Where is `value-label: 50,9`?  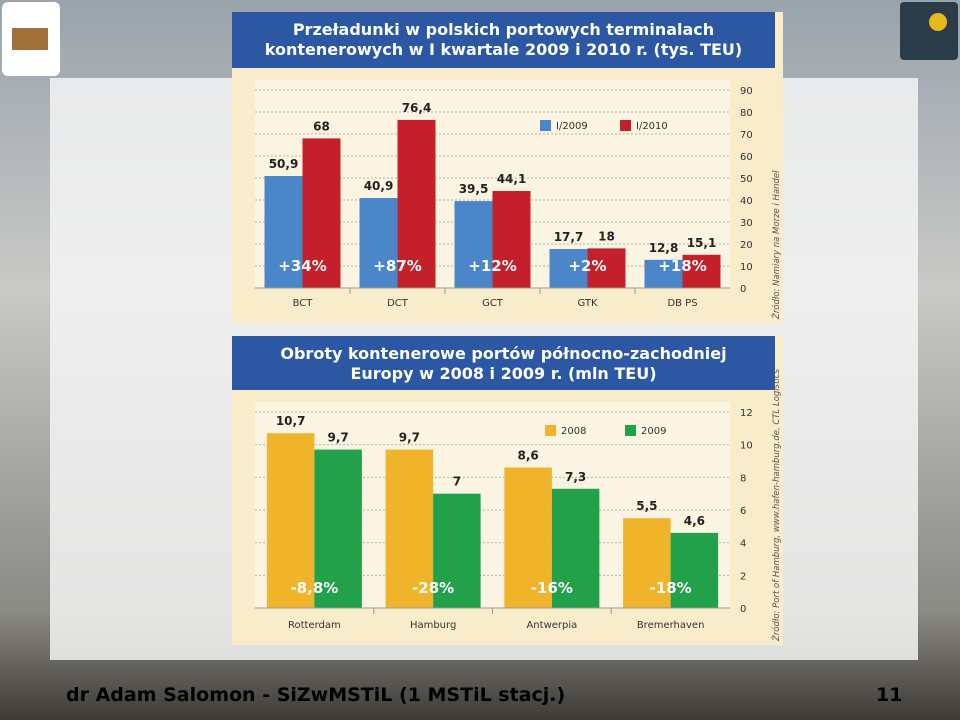 value-label: 50,9 is located at coordinates (284, 164).